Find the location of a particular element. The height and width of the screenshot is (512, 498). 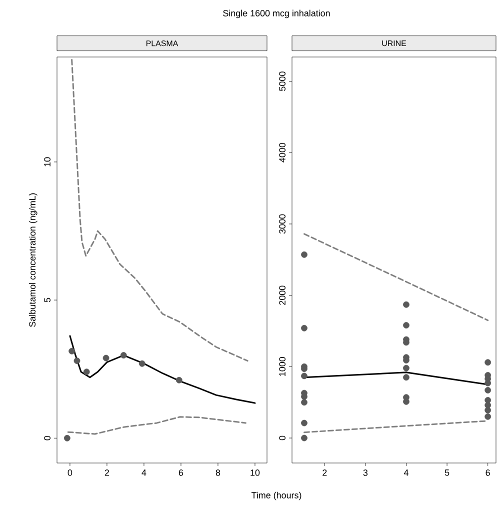

x-axis-title: Time (hours) is located at coordinates (276, 496).